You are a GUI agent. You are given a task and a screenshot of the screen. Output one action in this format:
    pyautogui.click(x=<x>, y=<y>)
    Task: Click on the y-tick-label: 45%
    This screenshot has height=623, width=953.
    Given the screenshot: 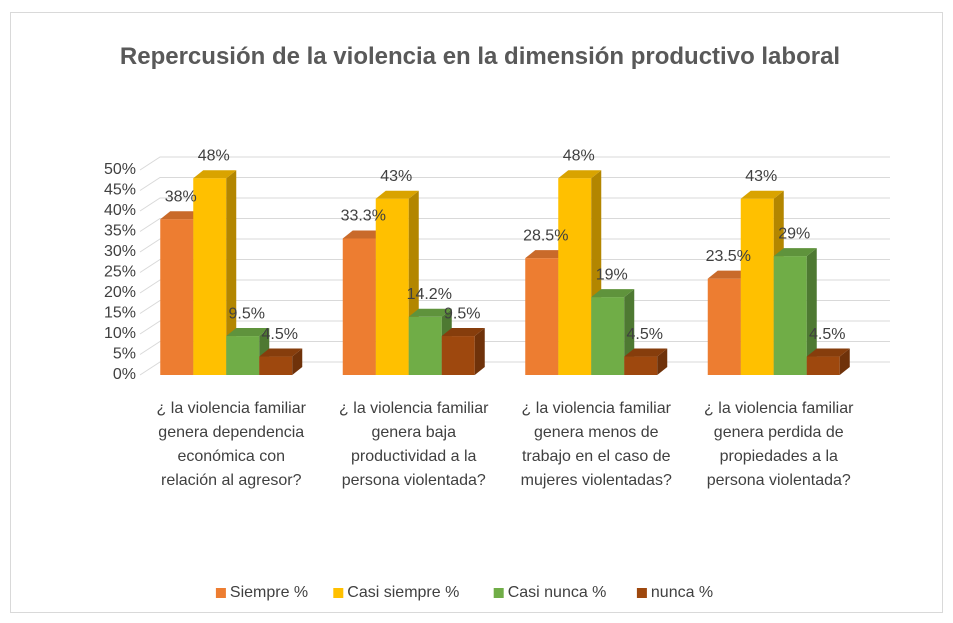 What is the action you would take?
    pyautogui.click(x=120, y=190)
    